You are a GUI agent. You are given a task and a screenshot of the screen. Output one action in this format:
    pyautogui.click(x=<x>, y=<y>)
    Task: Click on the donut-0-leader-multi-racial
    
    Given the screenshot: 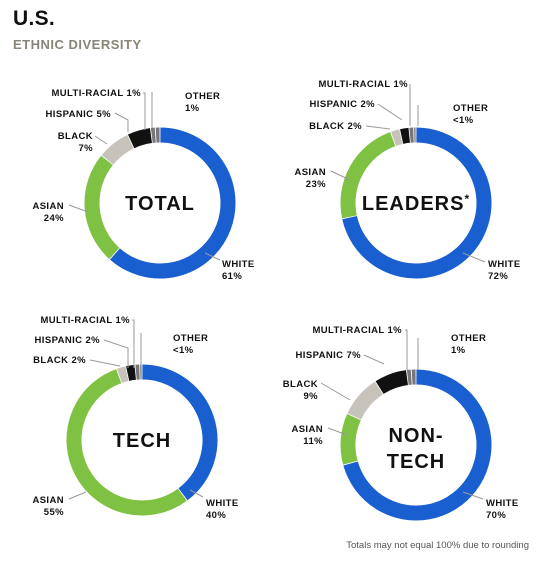 What is the action you would take?
    pyautogui.click(x=144, y=111)
    